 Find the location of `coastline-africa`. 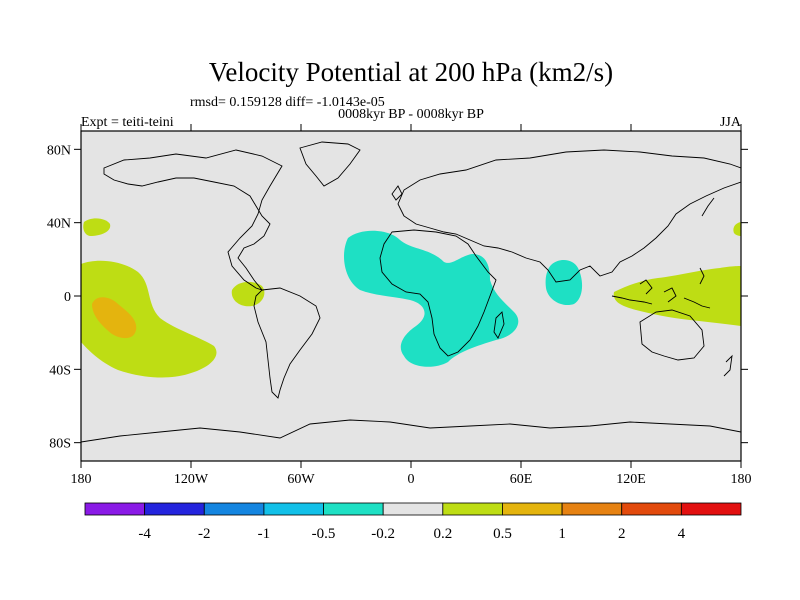

coastline-africa is located at coordinates (438, 293).